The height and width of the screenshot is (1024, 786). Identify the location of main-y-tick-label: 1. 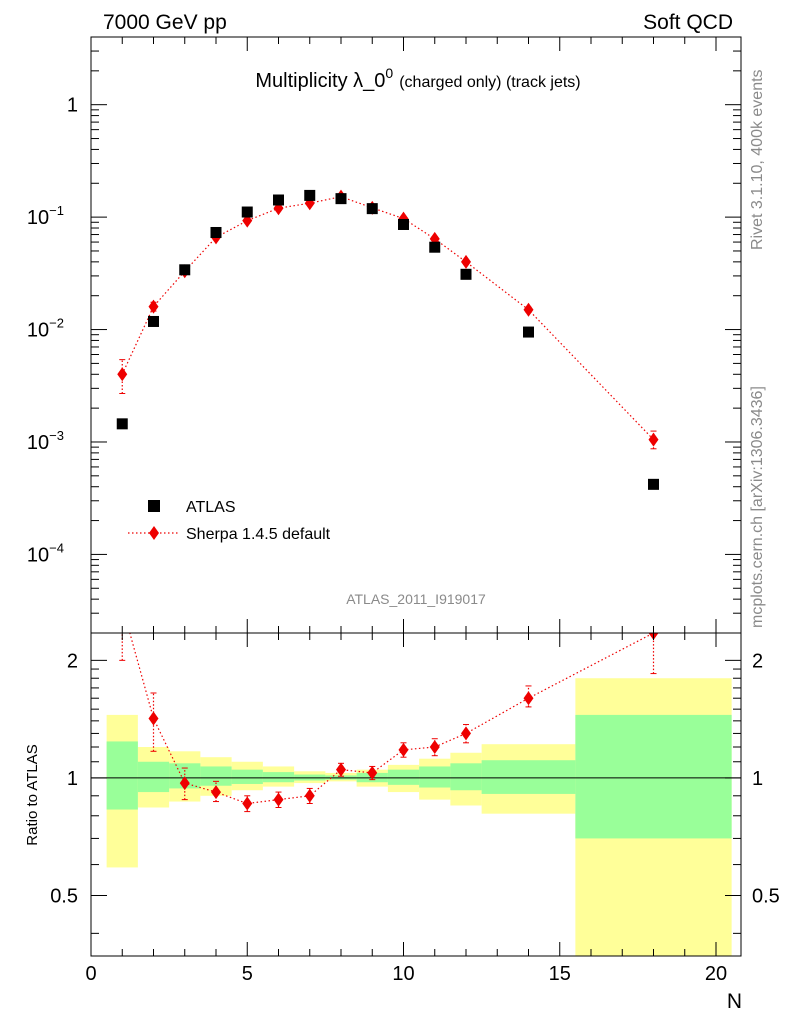
(72, 106).